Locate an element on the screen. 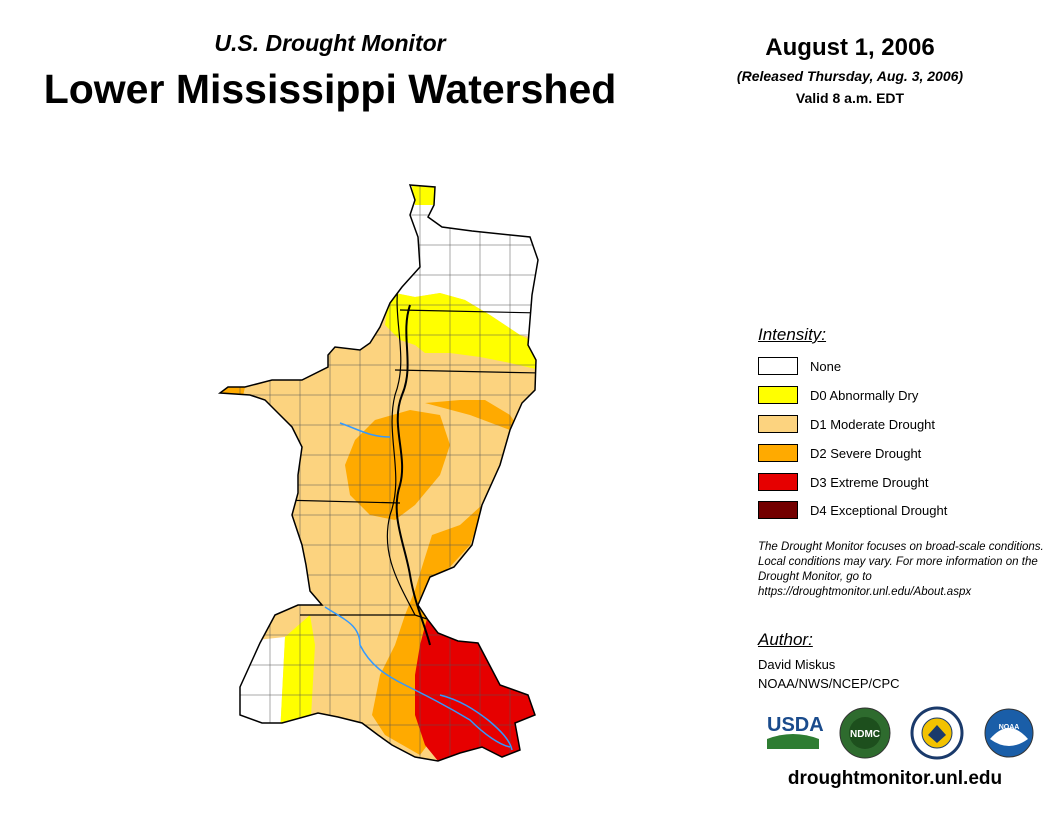 The image size is (1056, 816). rivers is located at coordinates (418, 586).